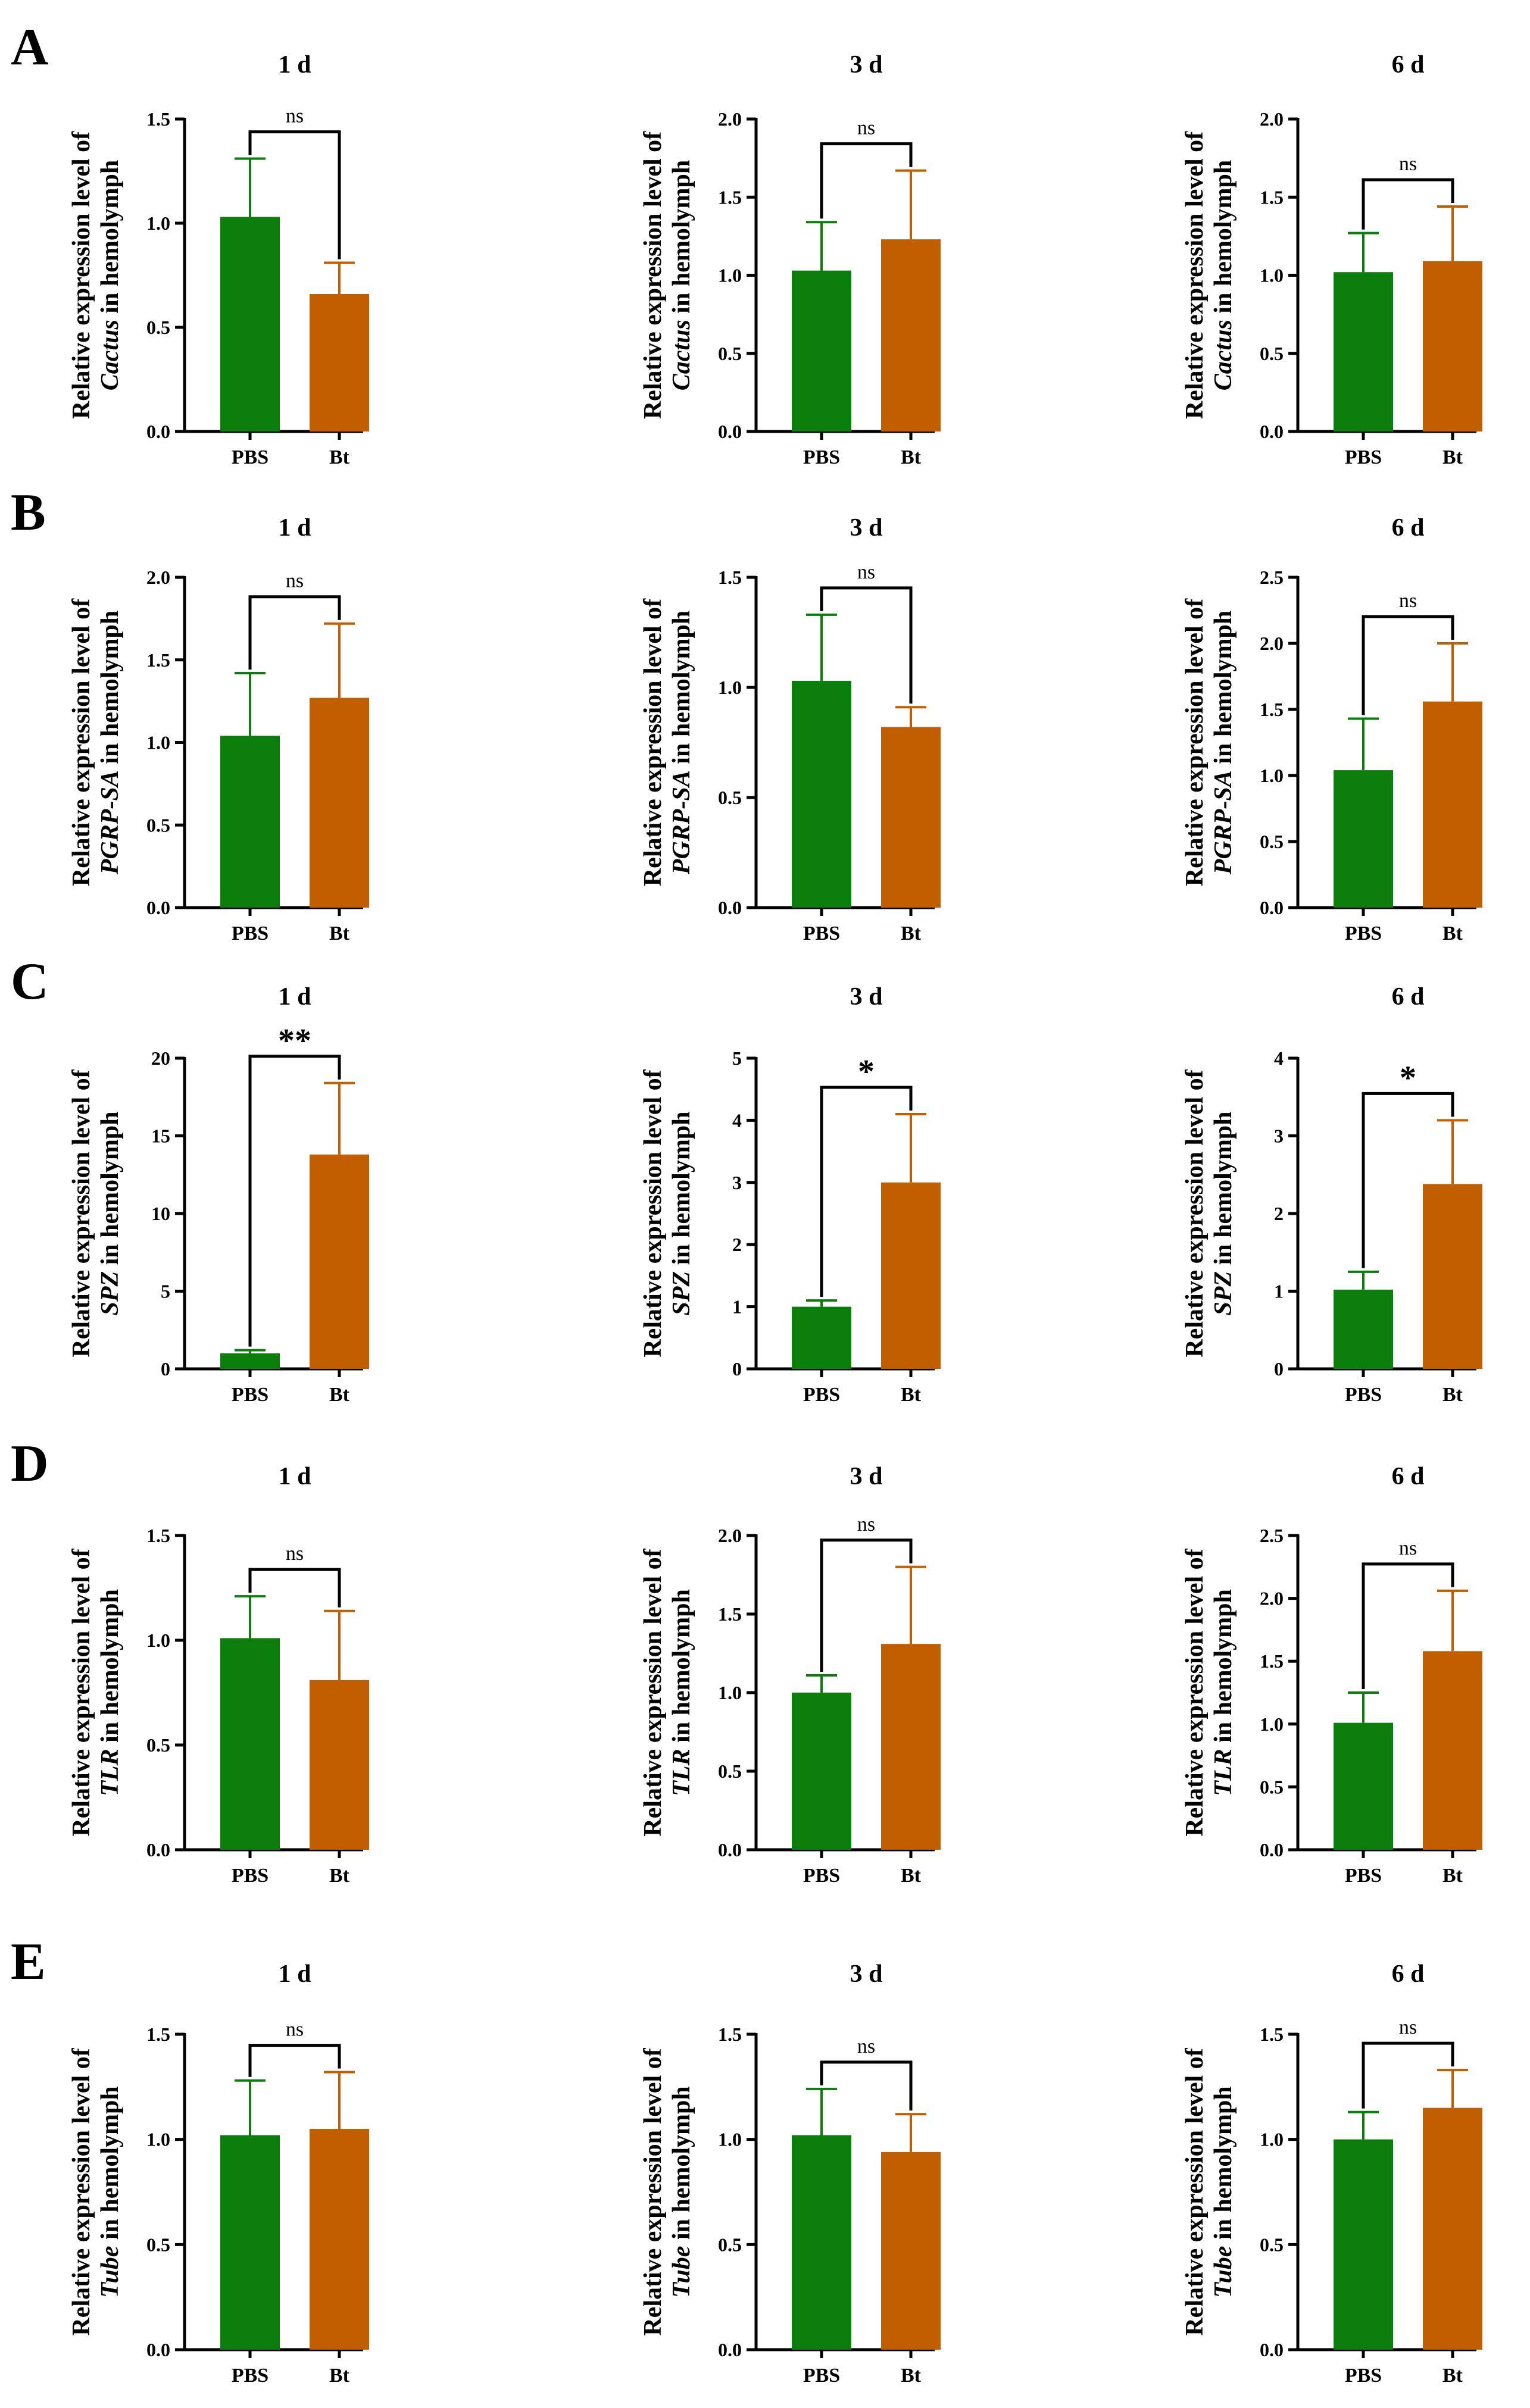 The image size is (1530, 2408). Describe the element at coordinates (295, 1974) in the screenshot. I see `chart-title: 1 d` at that location.